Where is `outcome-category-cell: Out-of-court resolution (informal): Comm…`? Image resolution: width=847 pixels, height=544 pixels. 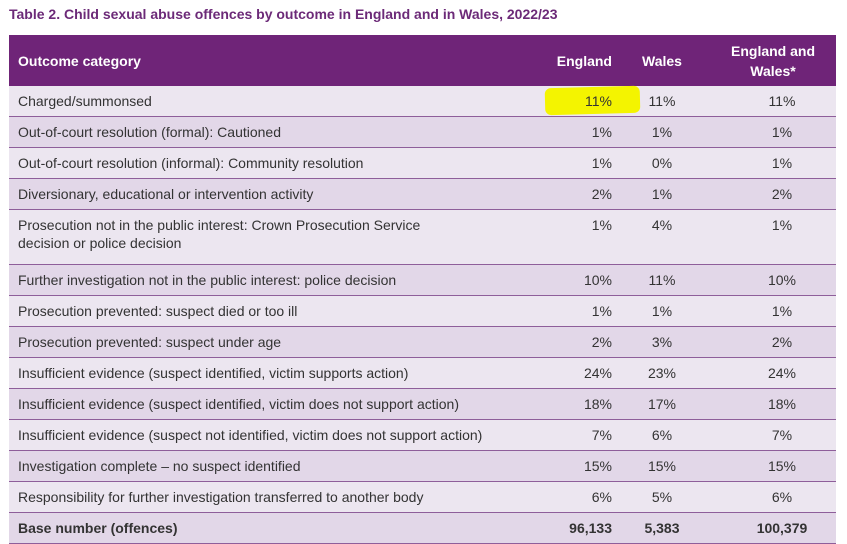 outcome-category-cell: Out-of-court resolution (informal): Comm… is located at coordinates (266, 163).